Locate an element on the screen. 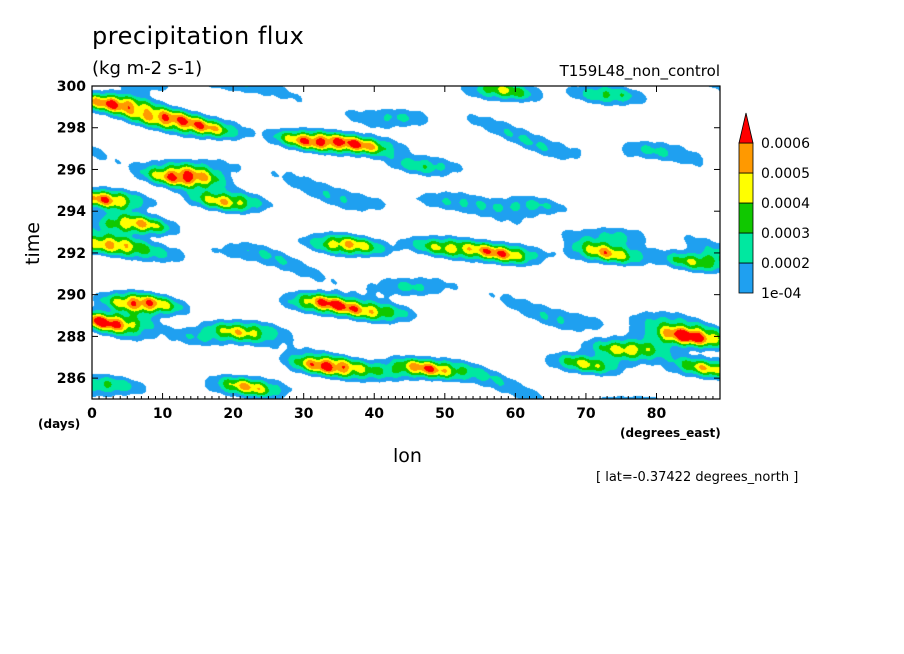  x-tick-label: 70 is located at coordinates (586, 414).